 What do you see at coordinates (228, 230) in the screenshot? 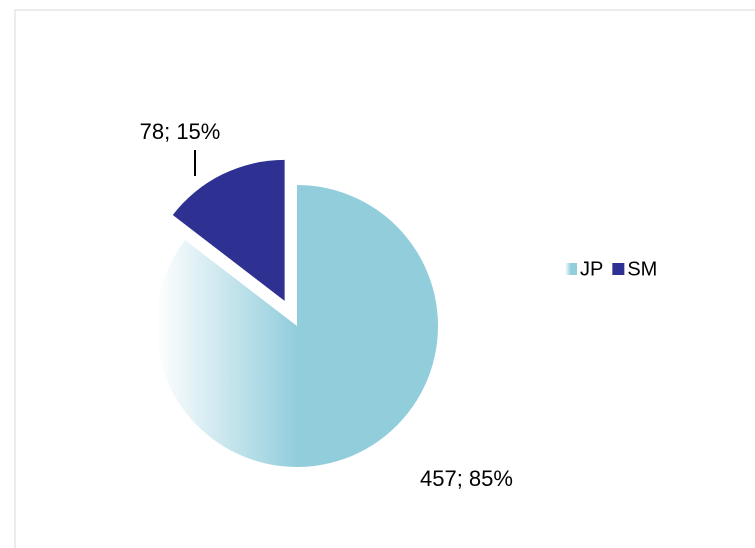
I see `pie-slice` at bounding box center [228, 230].